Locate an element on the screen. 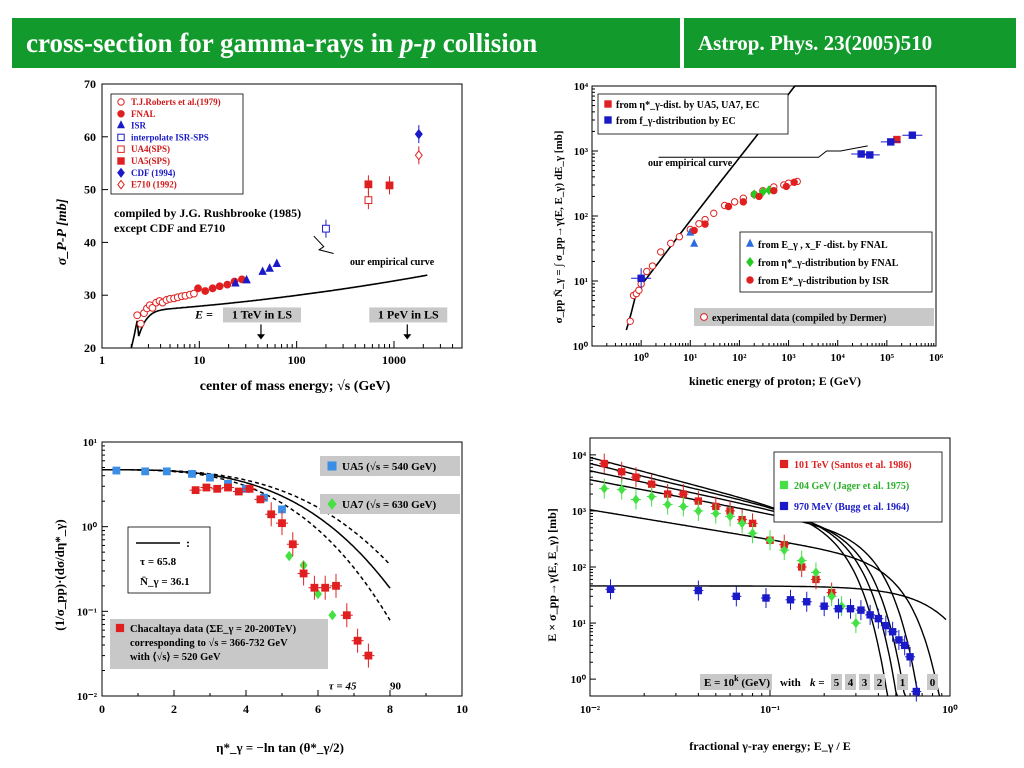 The width and height of the screenshot is (1024, 768). energy-label-pre: E = 10 is located at coordinates (719, 683).